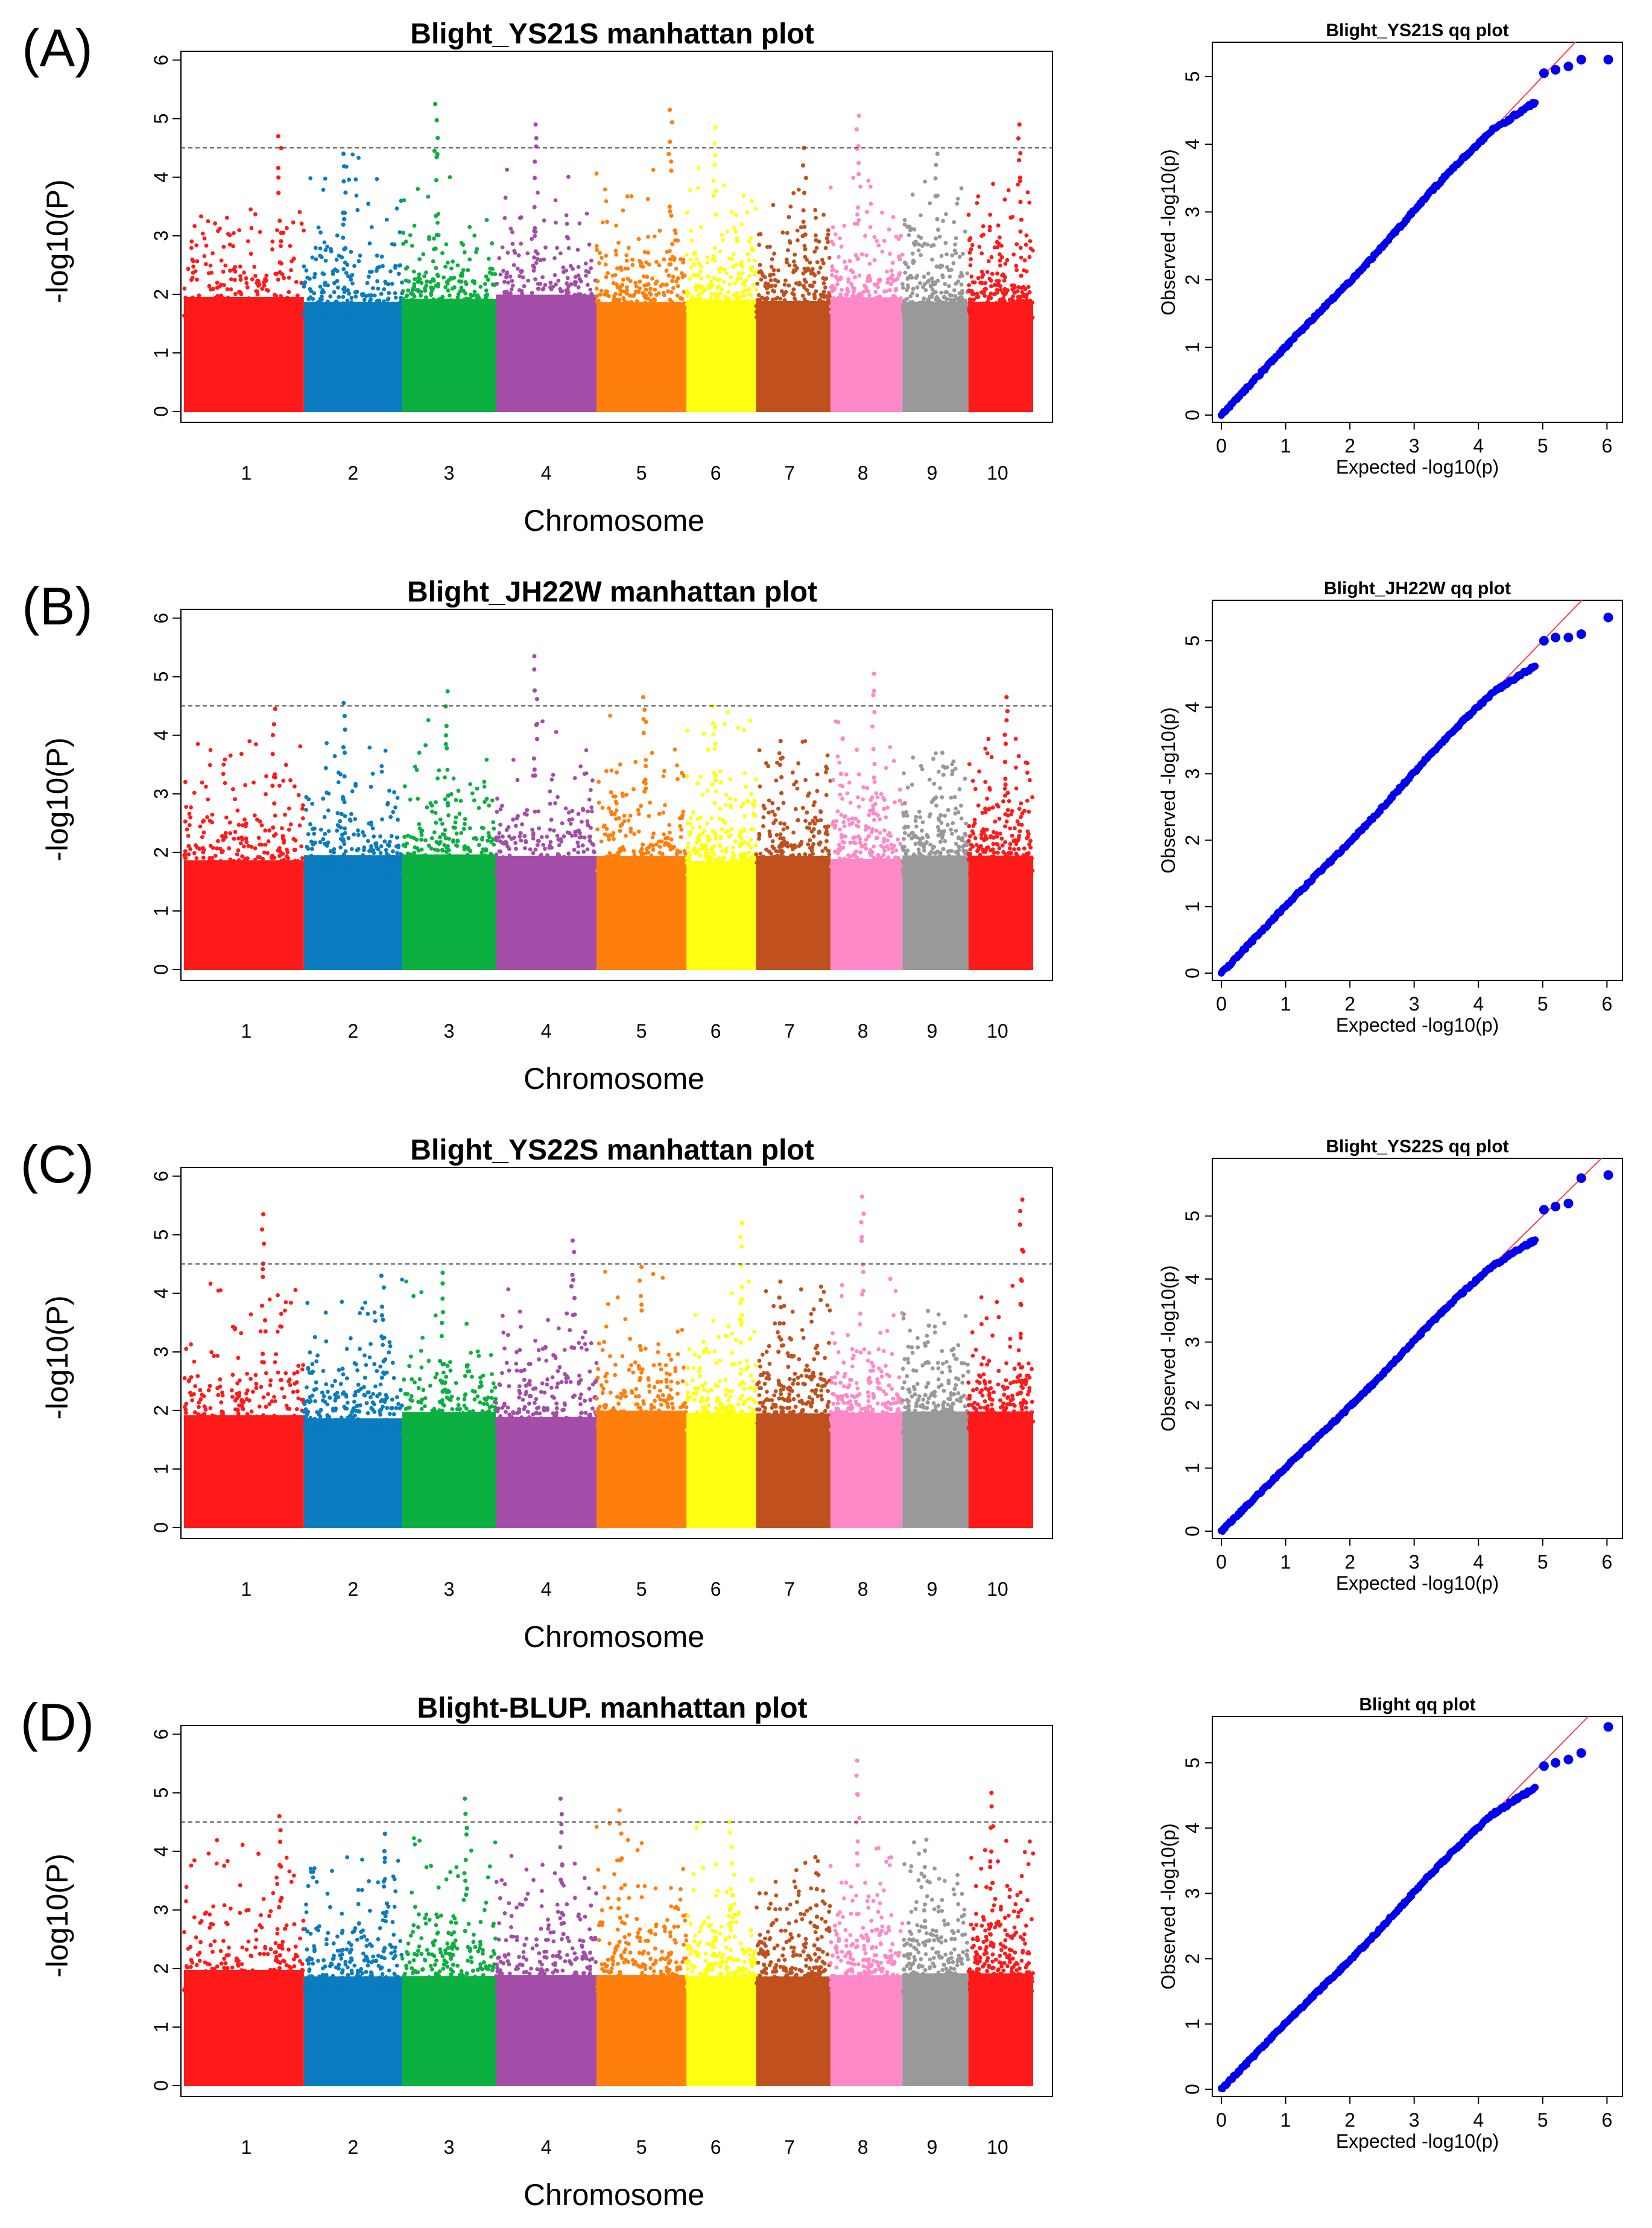 Image resolution: width=1652 pixels, height=2228 pixels. Describe the element at coordinates (643, 697) in the screenshot. I see `peak-snp-point` at that location.